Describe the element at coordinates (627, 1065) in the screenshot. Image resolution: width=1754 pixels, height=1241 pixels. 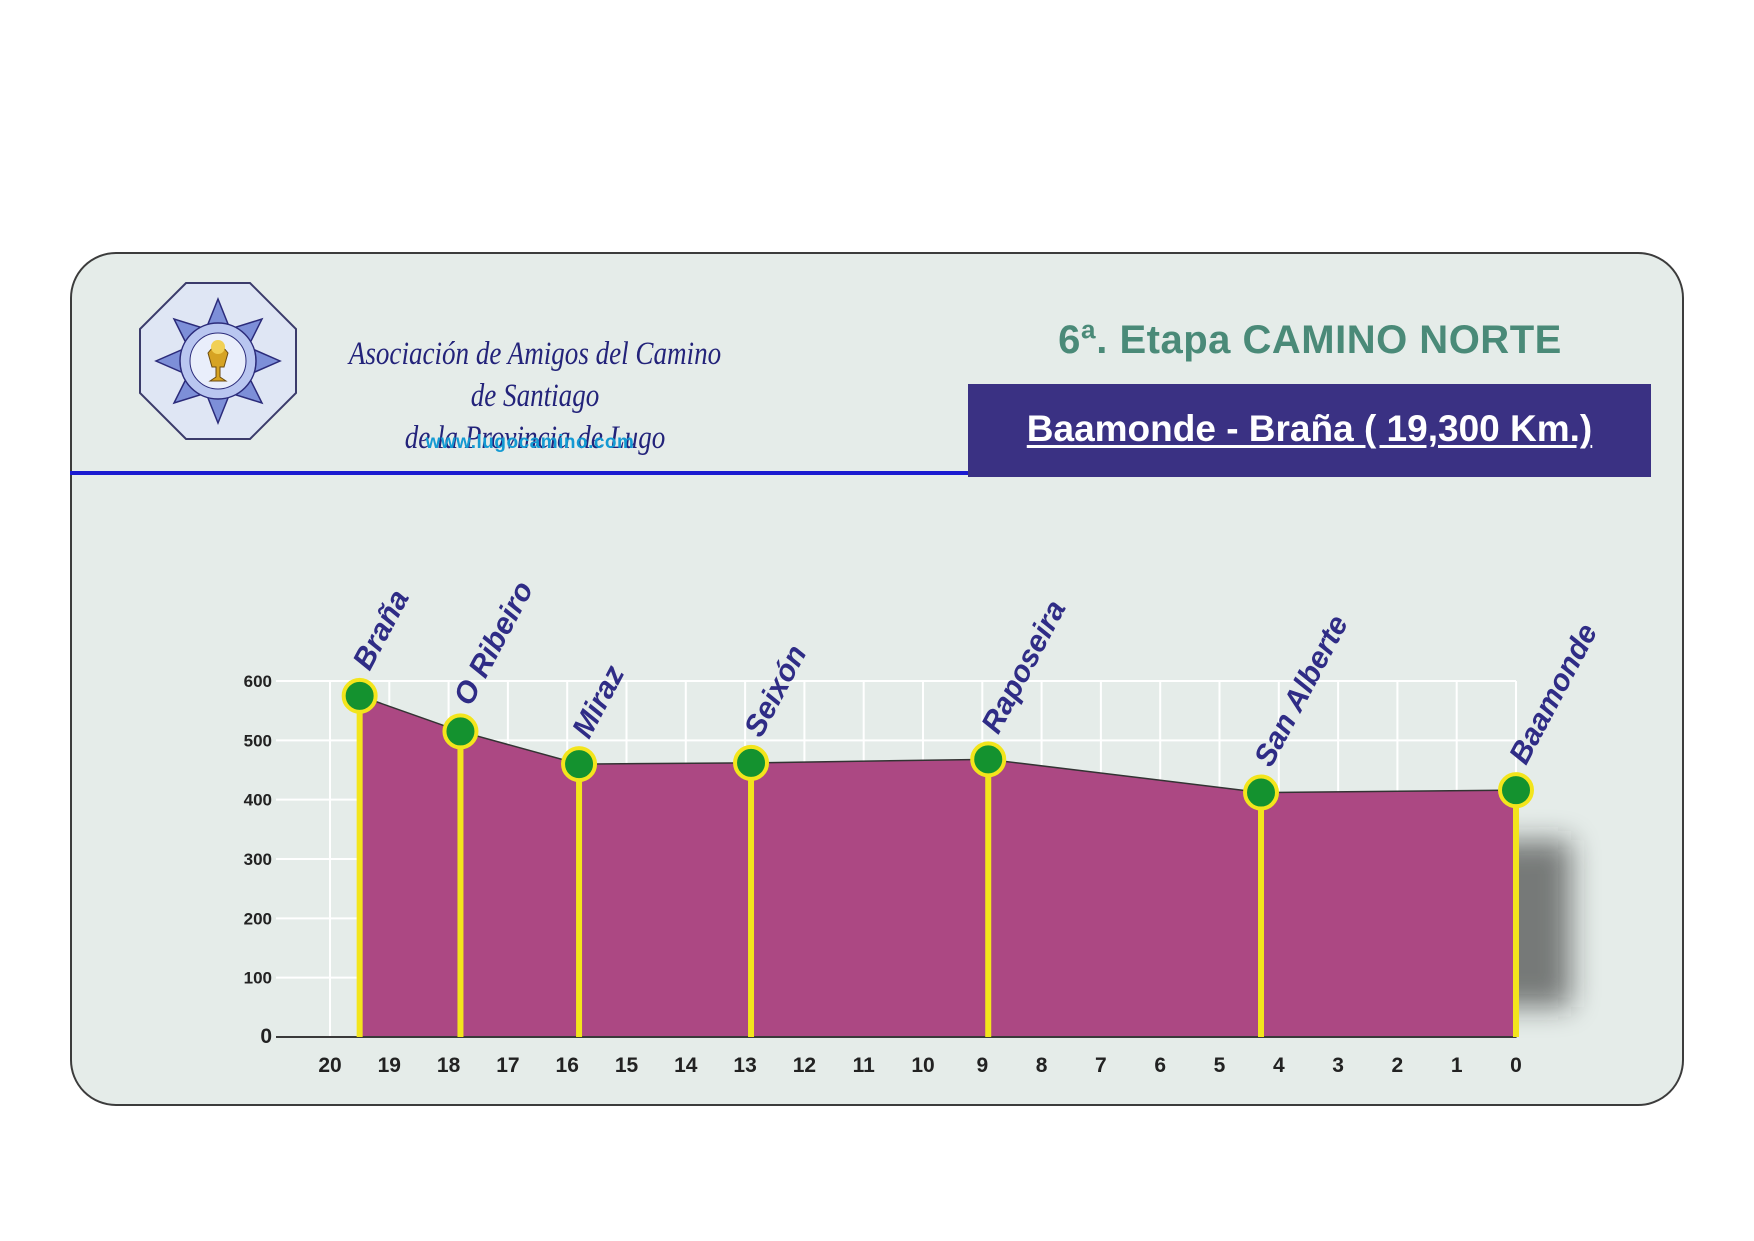
I see `x-tick-label: 15` at that location.